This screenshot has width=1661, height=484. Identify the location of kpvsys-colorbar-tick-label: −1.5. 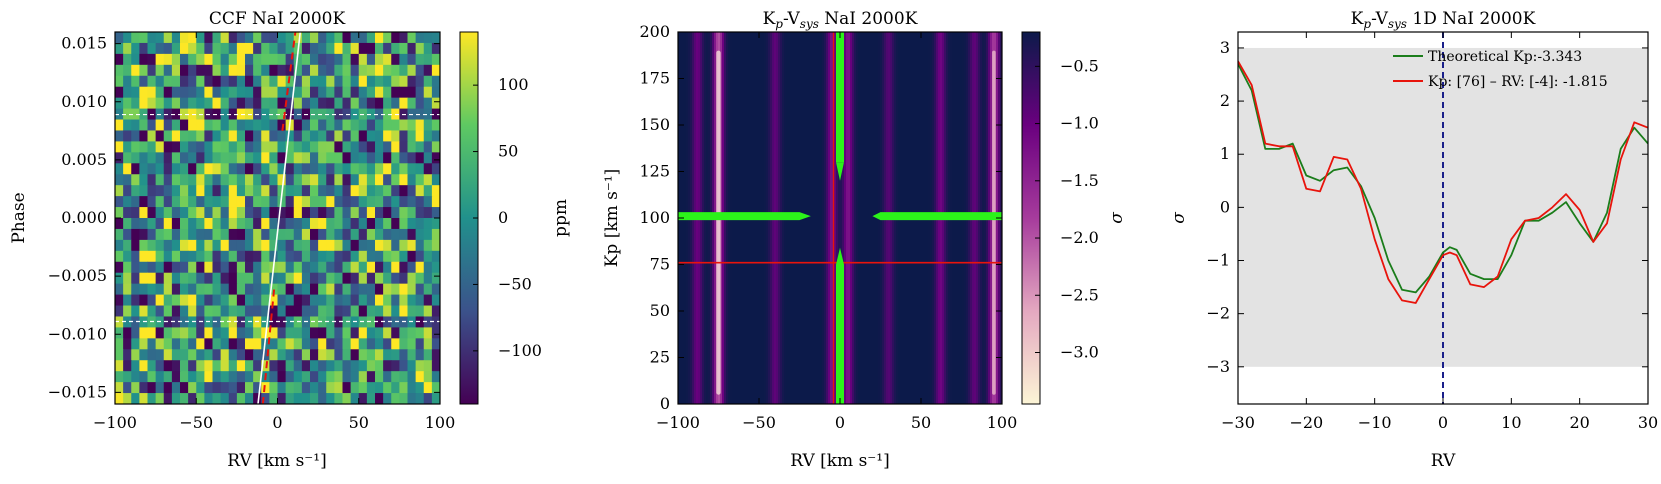
(1079, 180).